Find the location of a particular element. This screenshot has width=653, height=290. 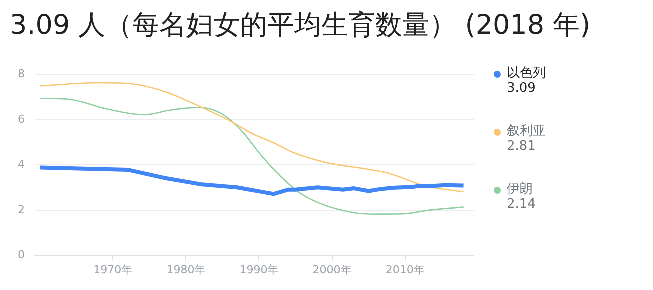

text: 3.09 is located at coordinates (522, 88).